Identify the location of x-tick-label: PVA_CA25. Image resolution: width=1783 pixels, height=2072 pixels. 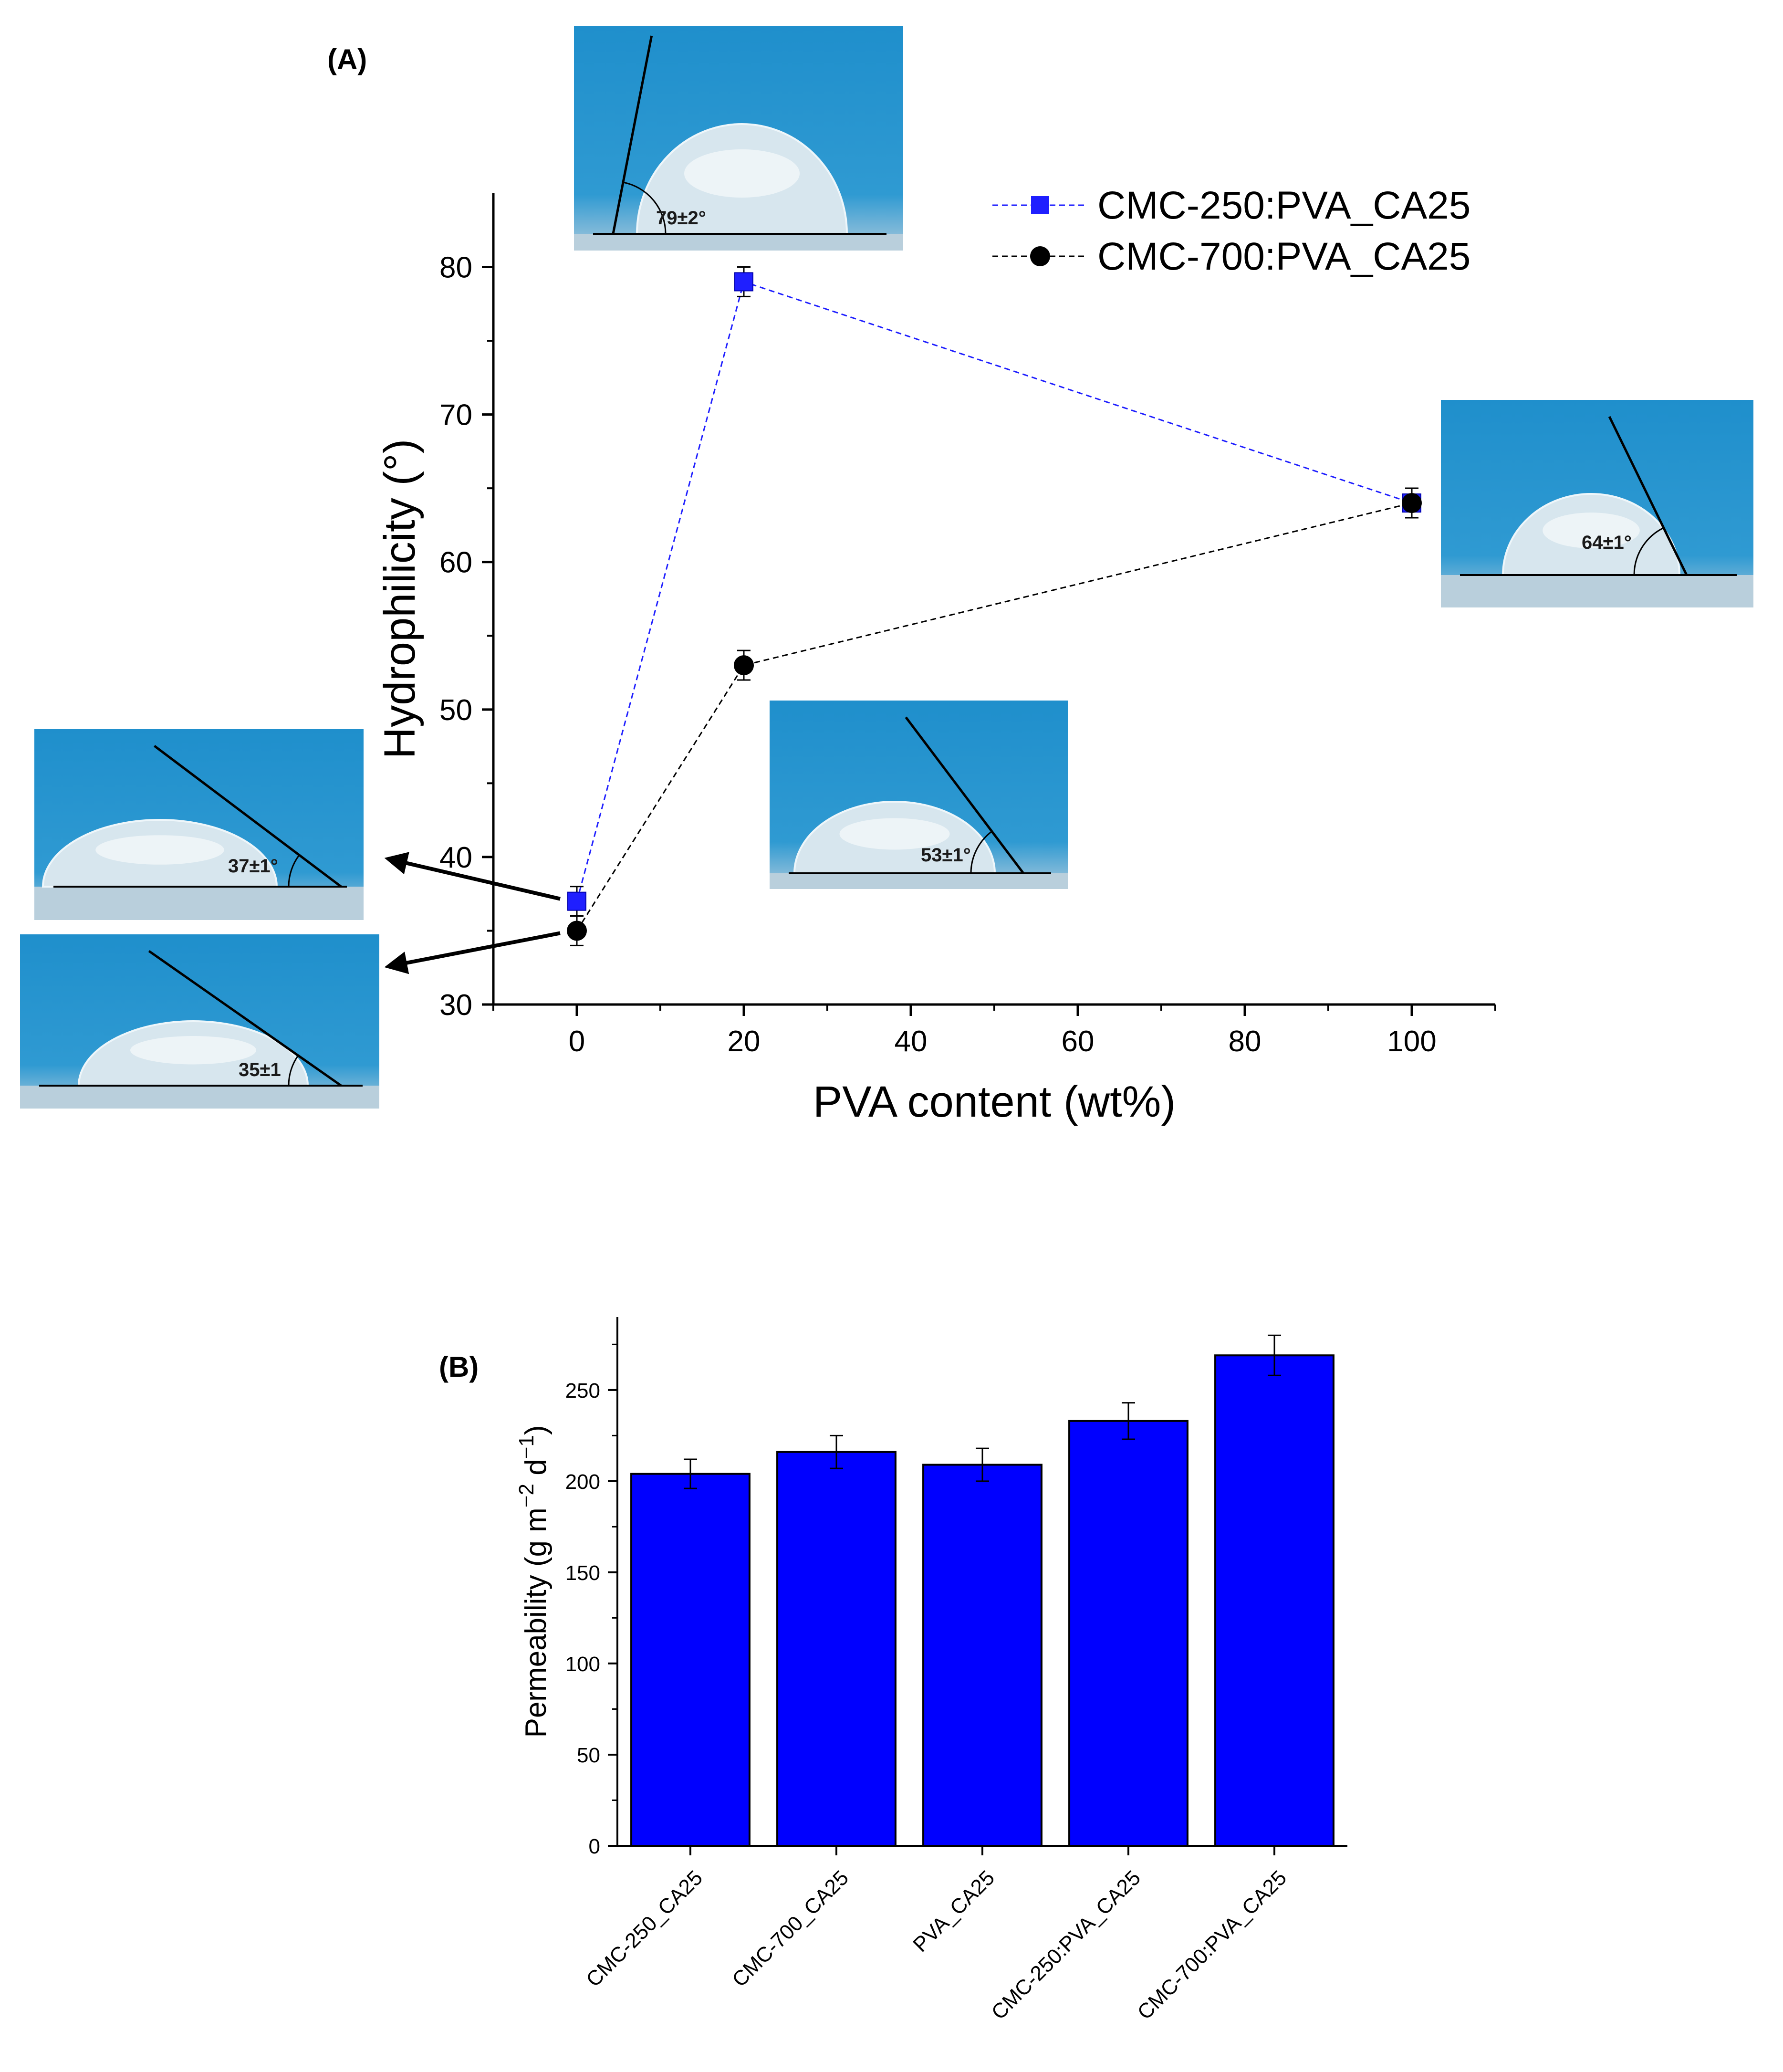
(953, 1911).